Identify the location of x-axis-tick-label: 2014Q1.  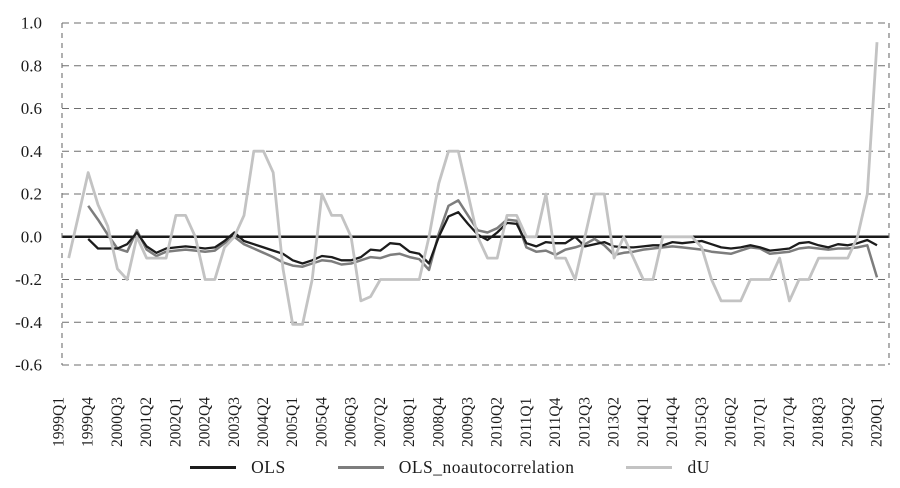
(643, 422).